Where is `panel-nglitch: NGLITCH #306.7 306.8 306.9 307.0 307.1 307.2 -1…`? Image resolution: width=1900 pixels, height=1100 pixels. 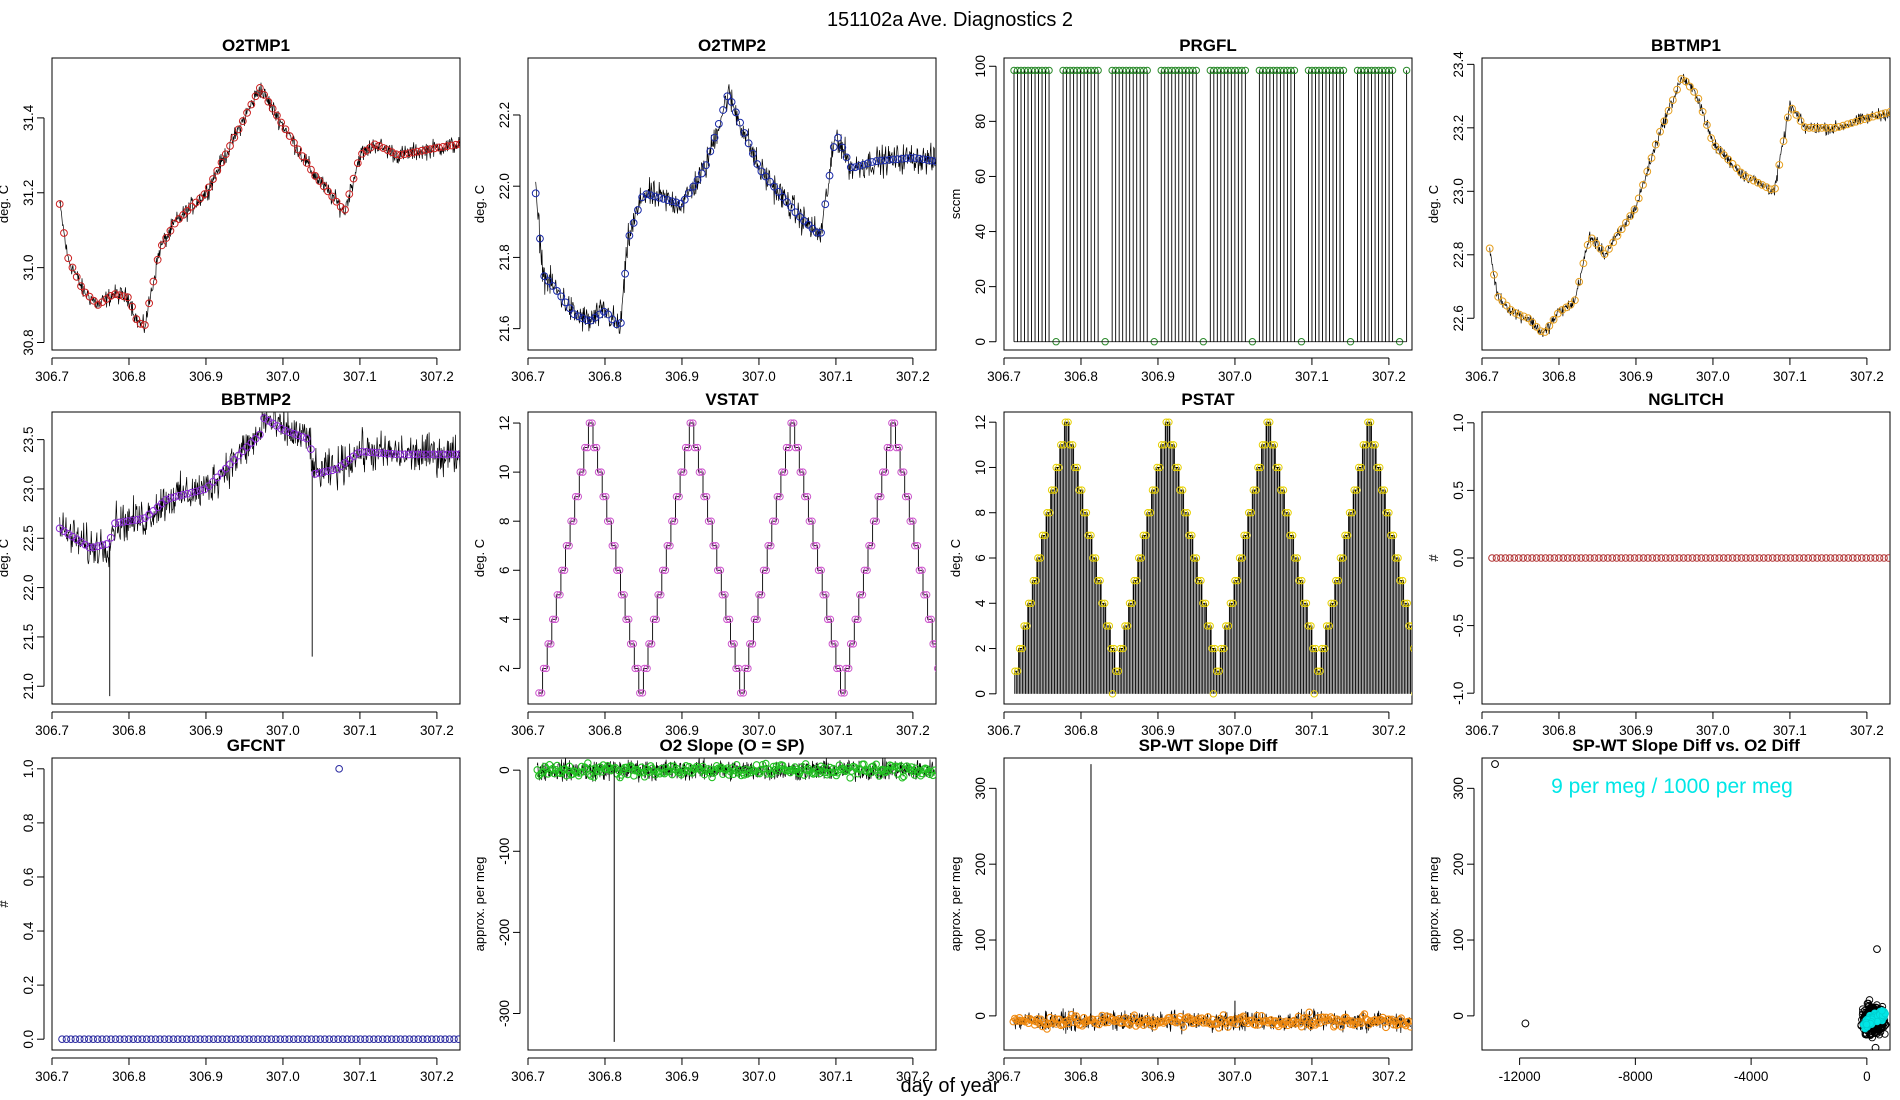
panel-nglitch: NGLITCH #306.7 306.8 306.9 307.0 307.1 307.2 -1… is located at coordinates (1658, 564).